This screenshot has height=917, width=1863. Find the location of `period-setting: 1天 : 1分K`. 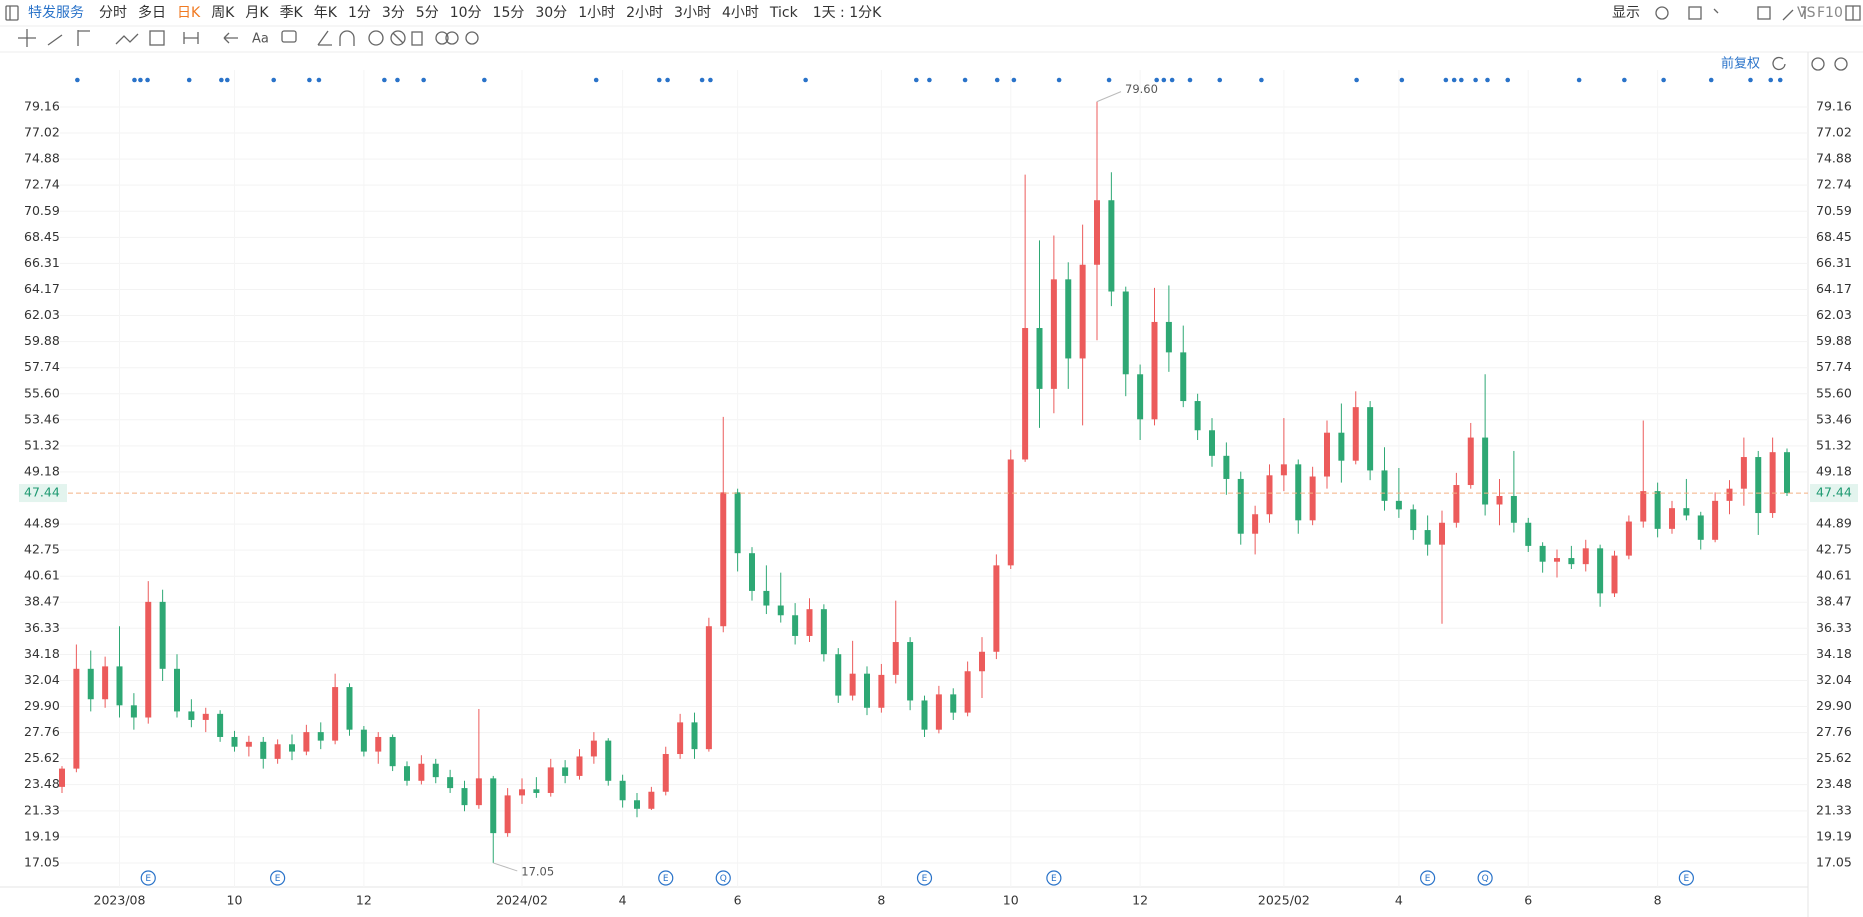

period-setting: 1天 : 1分K is located at coordinates (847, 13).